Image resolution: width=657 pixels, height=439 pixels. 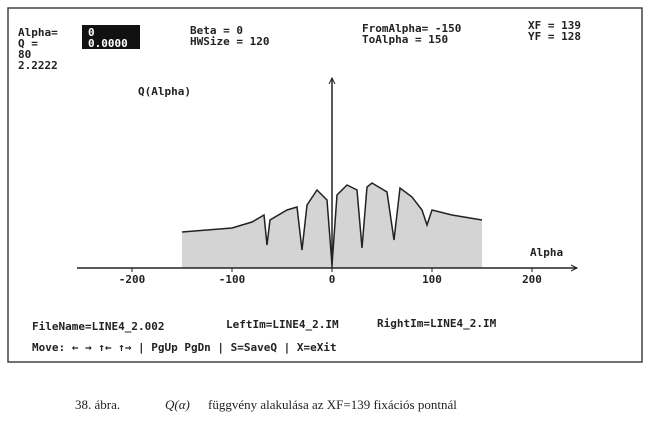 What do you see at coordinates (332, 279) in the screenshot?
I see `x-tick-label: 0` at bounding box center [332, 279].